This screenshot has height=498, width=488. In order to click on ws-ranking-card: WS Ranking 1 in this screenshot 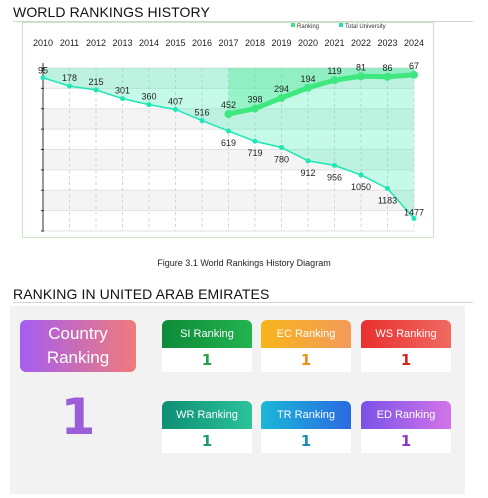, I will do `click(406, 346)`.